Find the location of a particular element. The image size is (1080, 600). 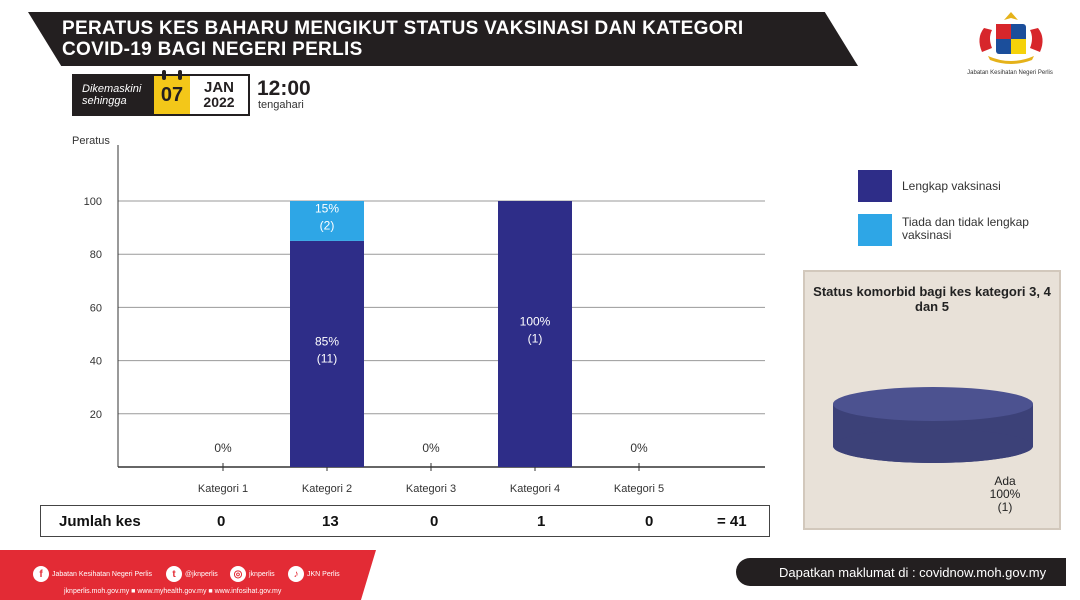

pie-label-line: (1) is located at coordinates (1005, 507).